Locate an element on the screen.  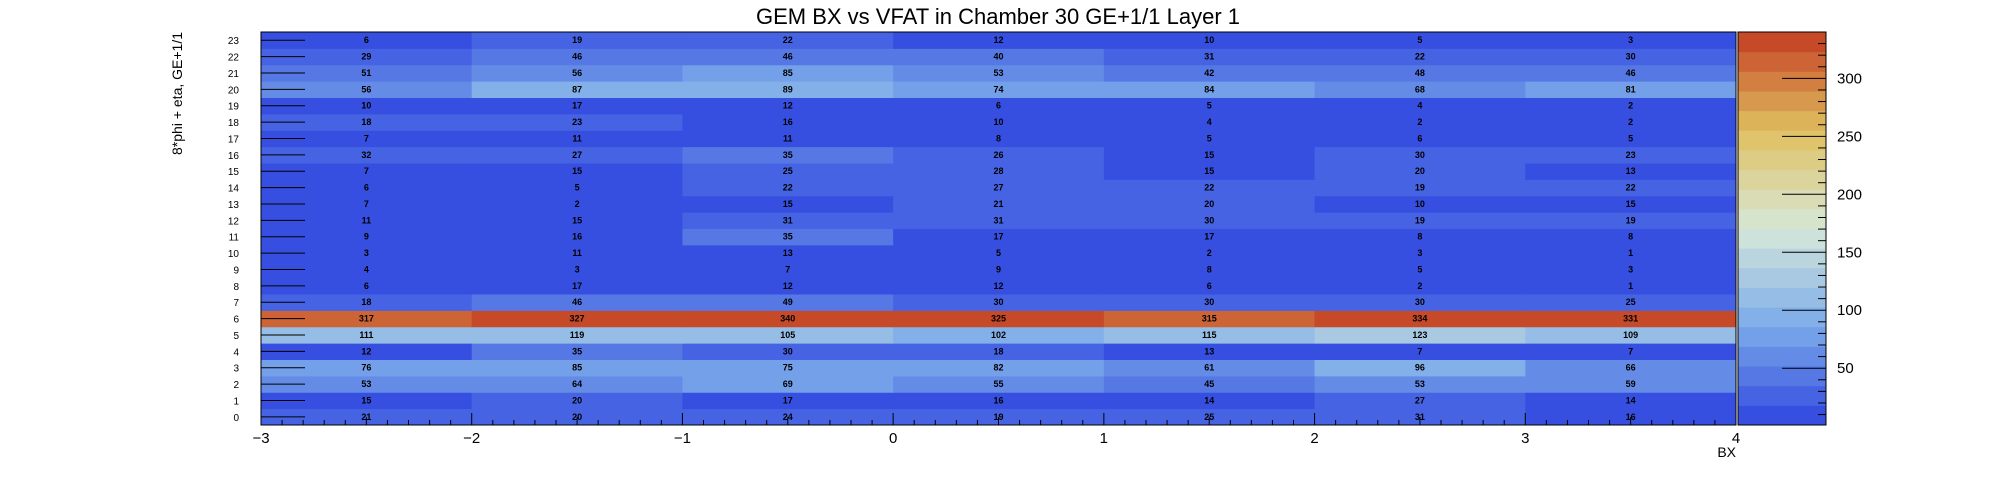
cell-value-label: 325 is located at coordinates (998, 319).